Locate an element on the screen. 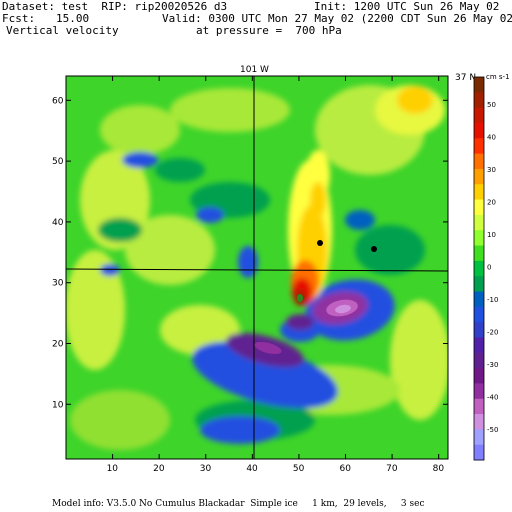 The image size is (512, 512). y-tick-label: 30 is located at coordinates (58, 284).